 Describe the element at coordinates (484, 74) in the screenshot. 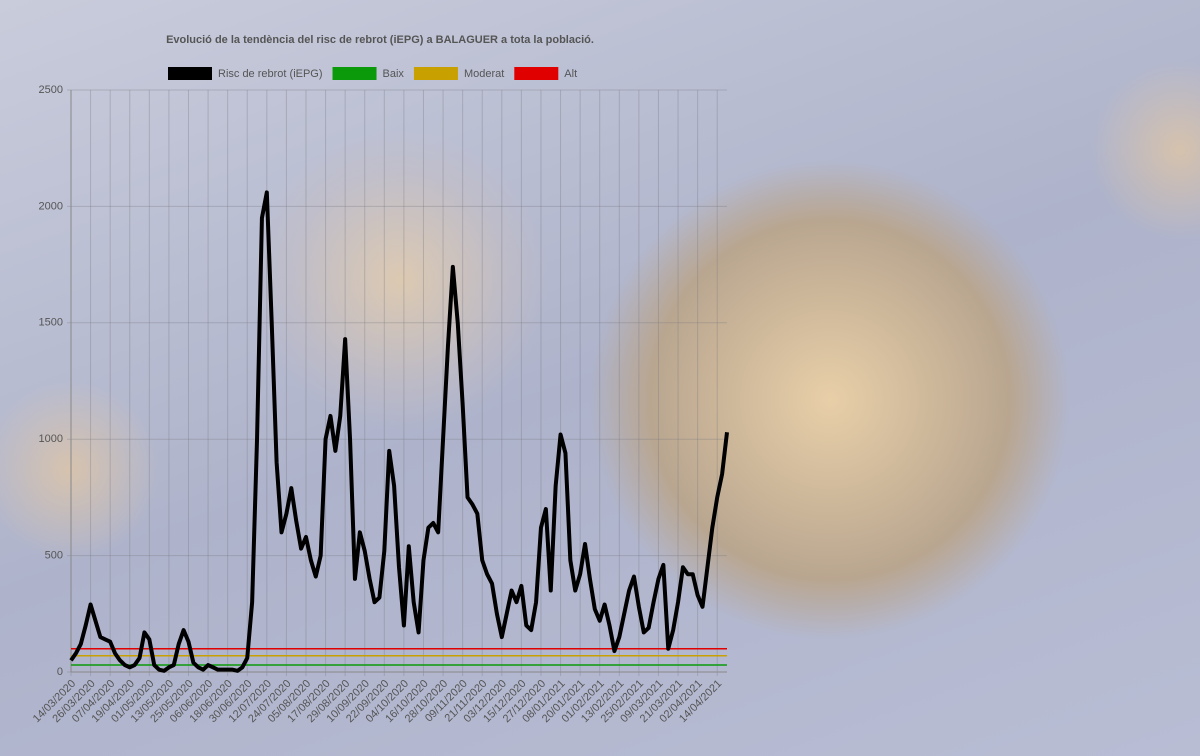

I see `legend-label: Moderat` at that location.